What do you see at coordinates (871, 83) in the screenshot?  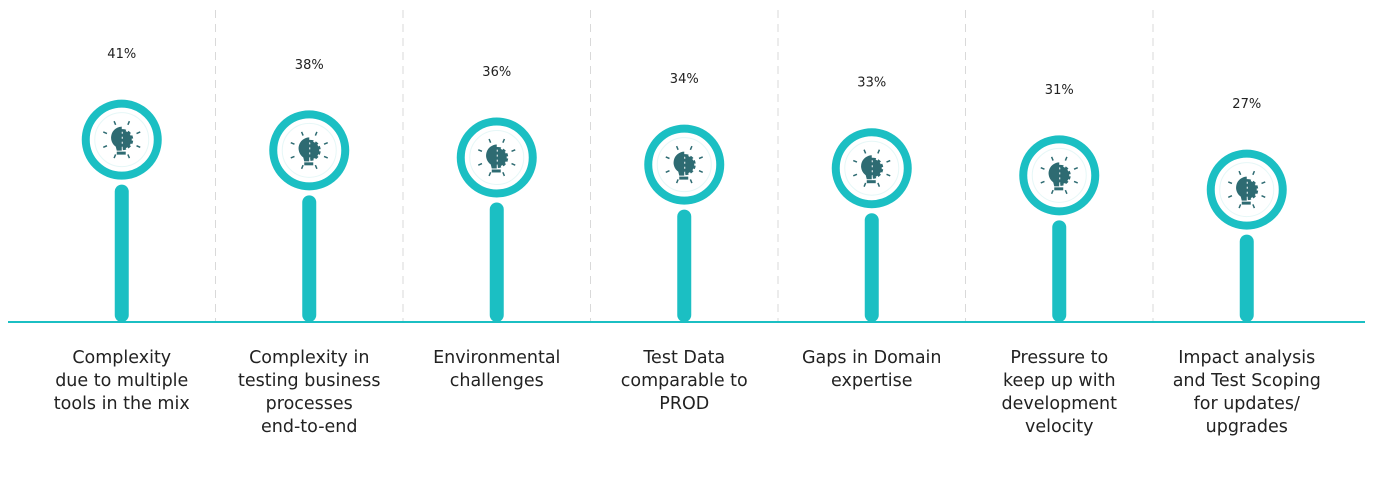 I see `value-label: 33%` at bounding box center [871, 83].